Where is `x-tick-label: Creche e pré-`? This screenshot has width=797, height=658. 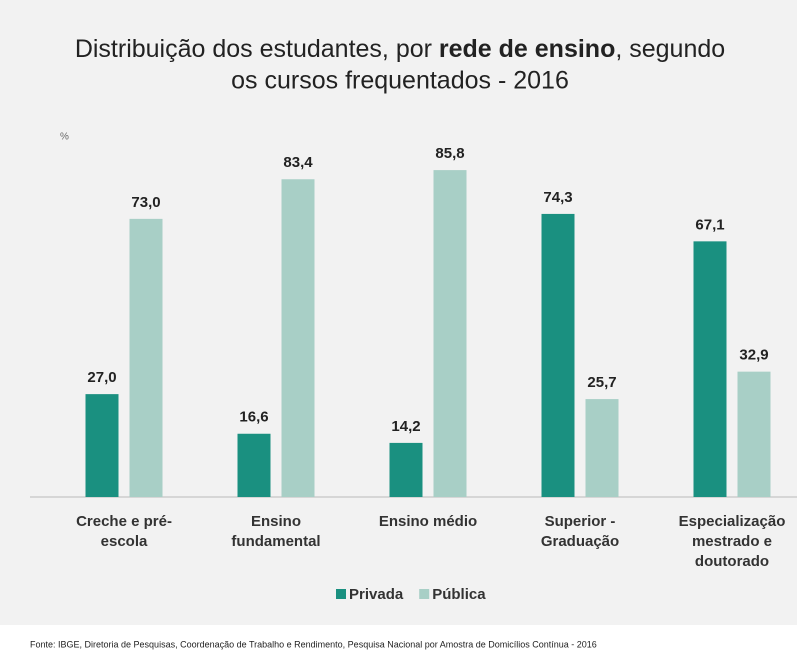 x-tick-label: Creche e pré- is located at coordinates (124, 521).